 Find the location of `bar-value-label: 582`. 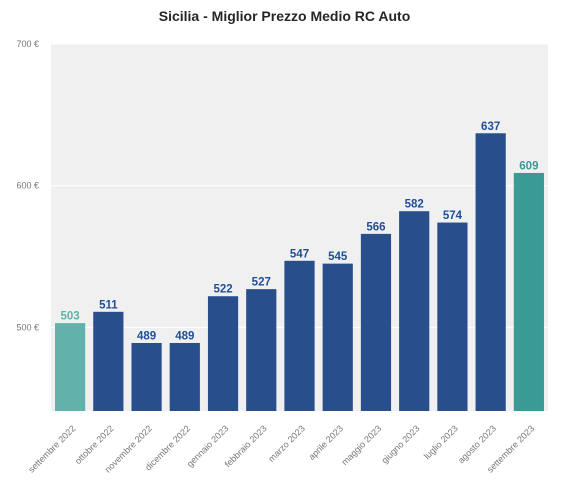

bar-value-label: 582 is located at coordinates (414, 205).